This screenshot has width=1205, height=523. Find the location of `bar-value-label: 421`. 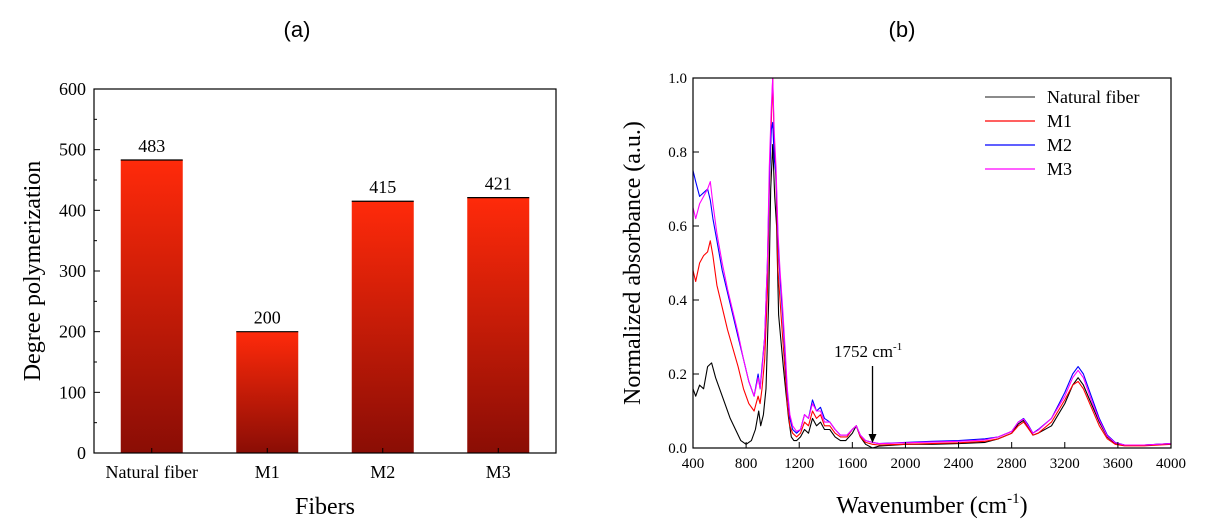

bar-value-label: 421 is located at coordinates (498, 184).